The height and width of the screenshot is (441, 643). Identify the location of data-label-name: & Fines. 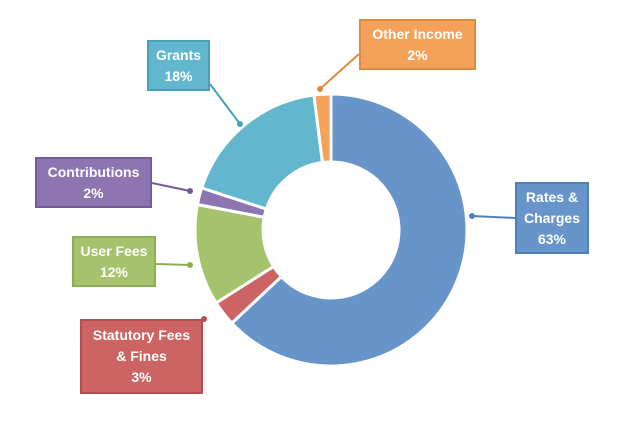
(141, 356).